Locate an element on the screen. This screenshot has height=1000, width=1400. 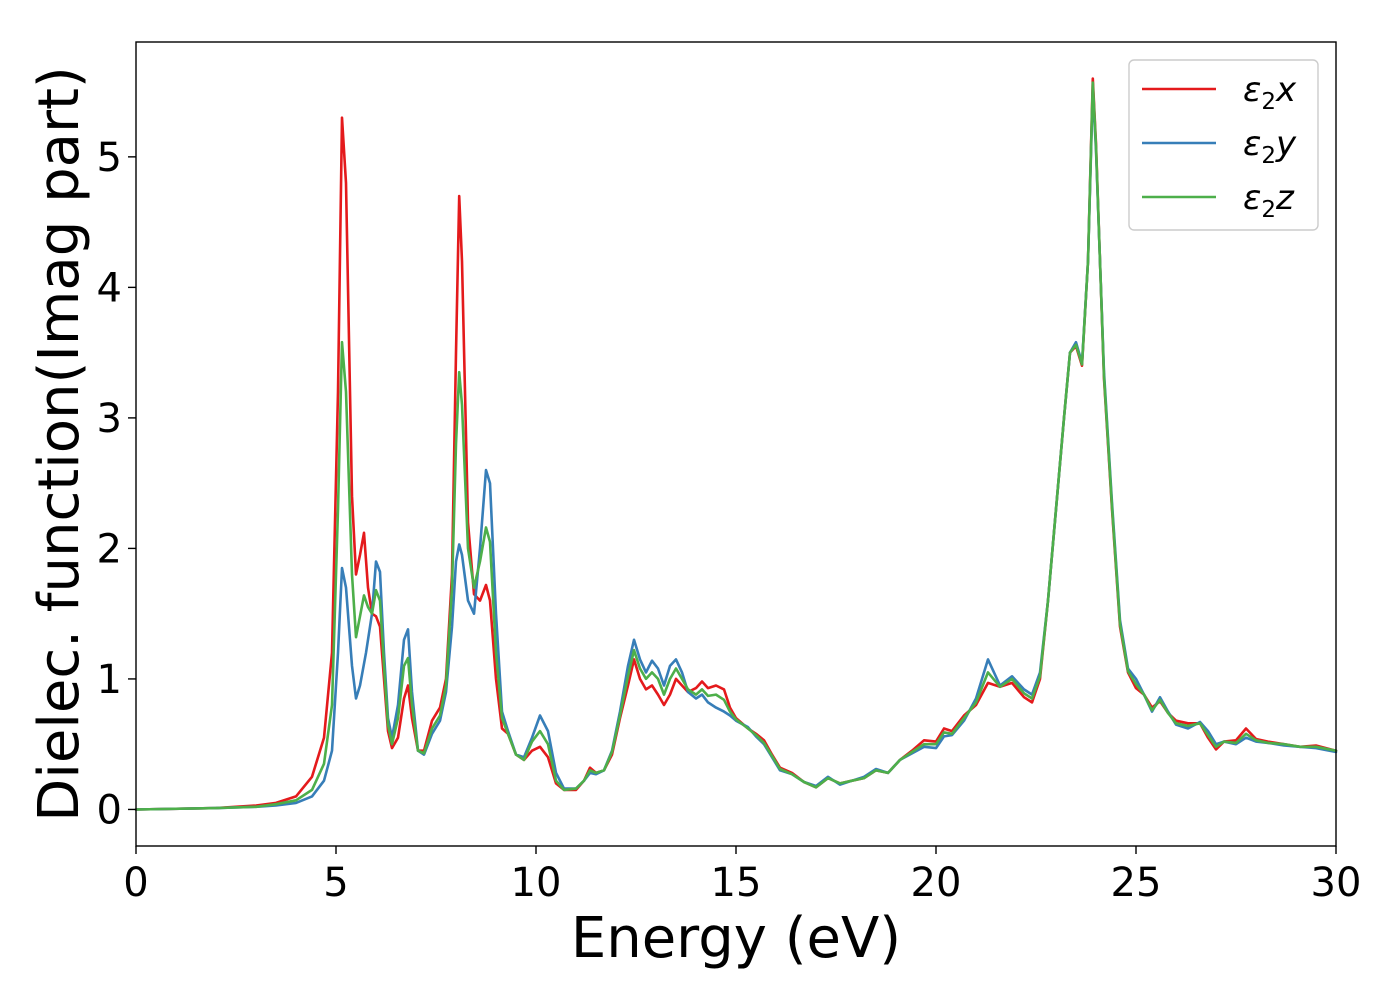
legend-label-y: ε2y is located at coordinates (1270, 146).